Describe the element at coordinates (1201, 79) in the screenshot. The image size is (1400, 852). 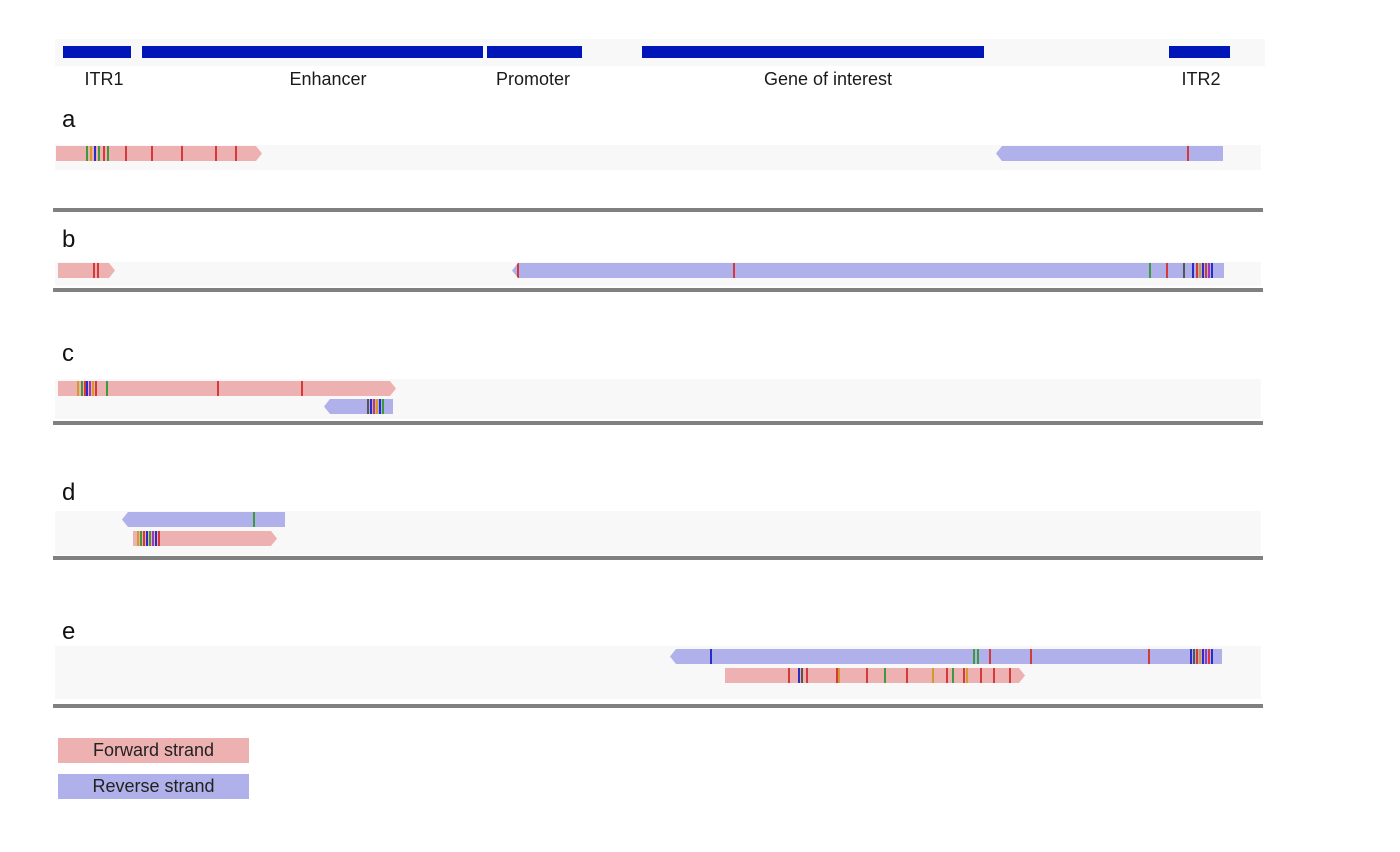
I see `itr2-label: ITR2` at that location.